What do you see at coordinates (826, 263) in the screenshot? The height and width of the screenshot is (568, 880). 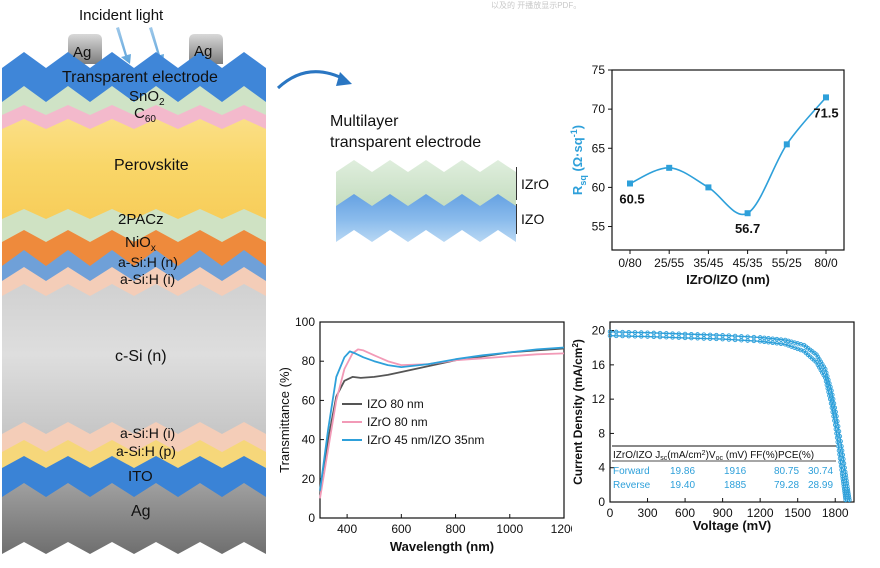 I see `rsq-xtick-label: 80/0` at bounding box center [826, 263].